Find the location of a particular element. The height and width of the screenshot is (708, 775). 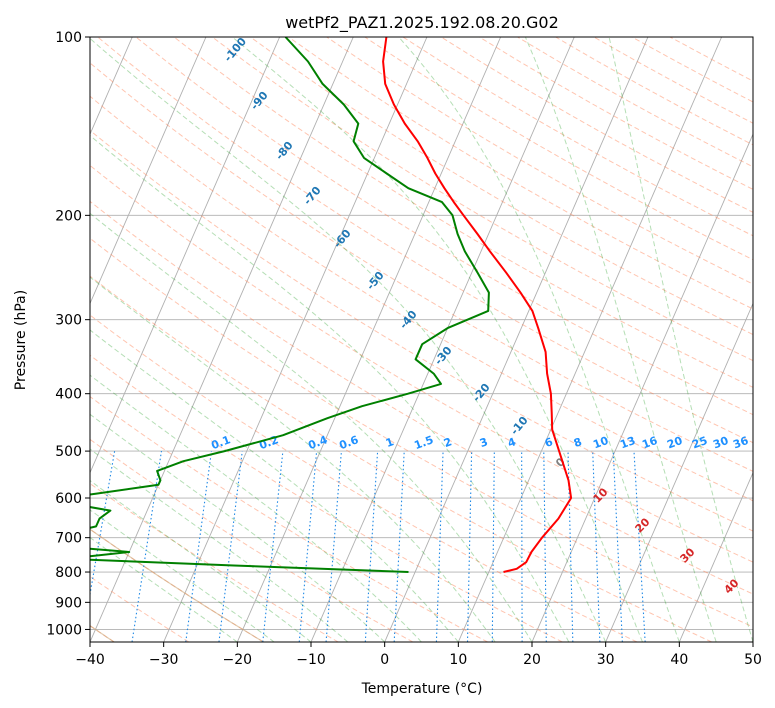

x-tick-label: −20 is located at coordinates (238, 660).